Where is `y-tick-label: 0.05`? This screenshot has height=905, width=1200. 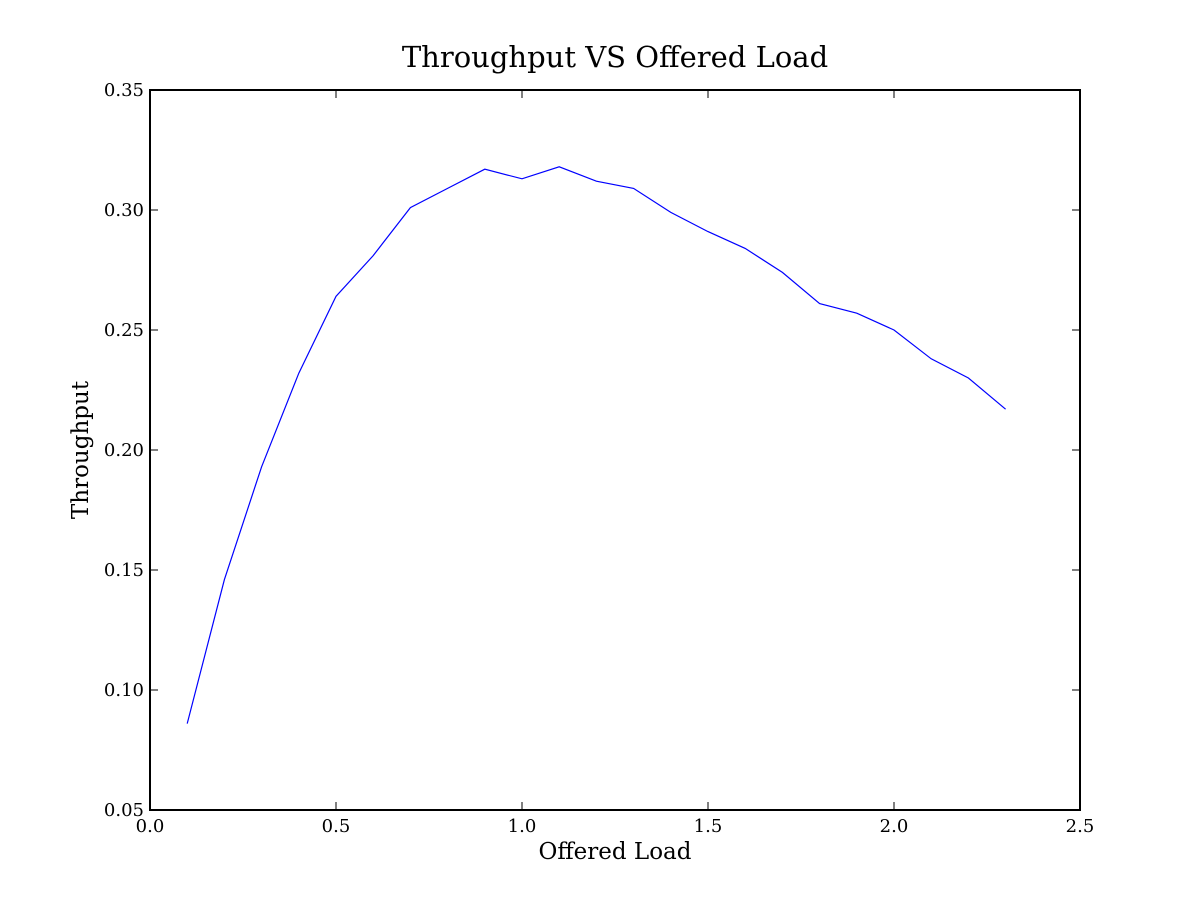
y-tick-label: 0.05 is located at coordinates (124, 810).